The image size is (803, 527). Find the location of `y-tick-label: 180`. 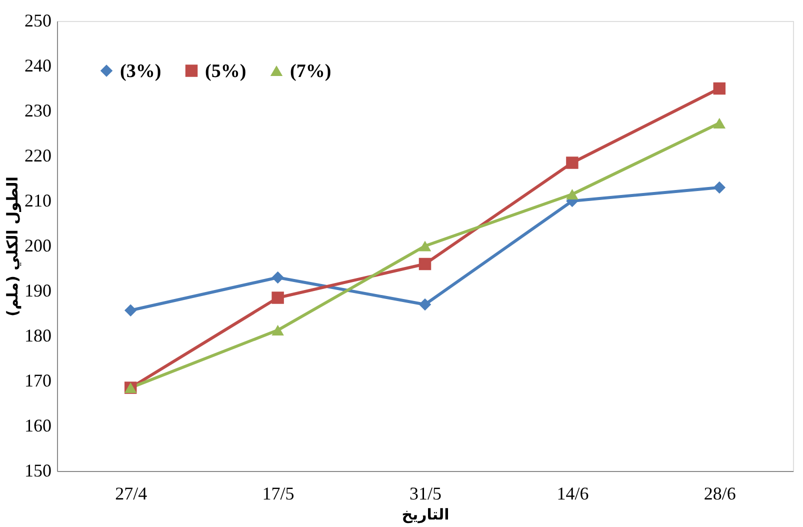

y-tick-label: 180 is located at coordinates (38, 336).